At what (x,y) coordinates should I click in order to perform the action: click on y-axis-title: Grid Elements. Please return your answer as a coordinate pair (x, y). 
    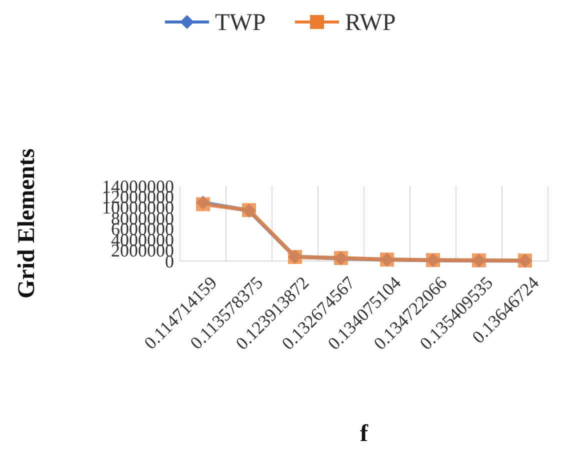
    Looking at the image, I should click on (27, 223).